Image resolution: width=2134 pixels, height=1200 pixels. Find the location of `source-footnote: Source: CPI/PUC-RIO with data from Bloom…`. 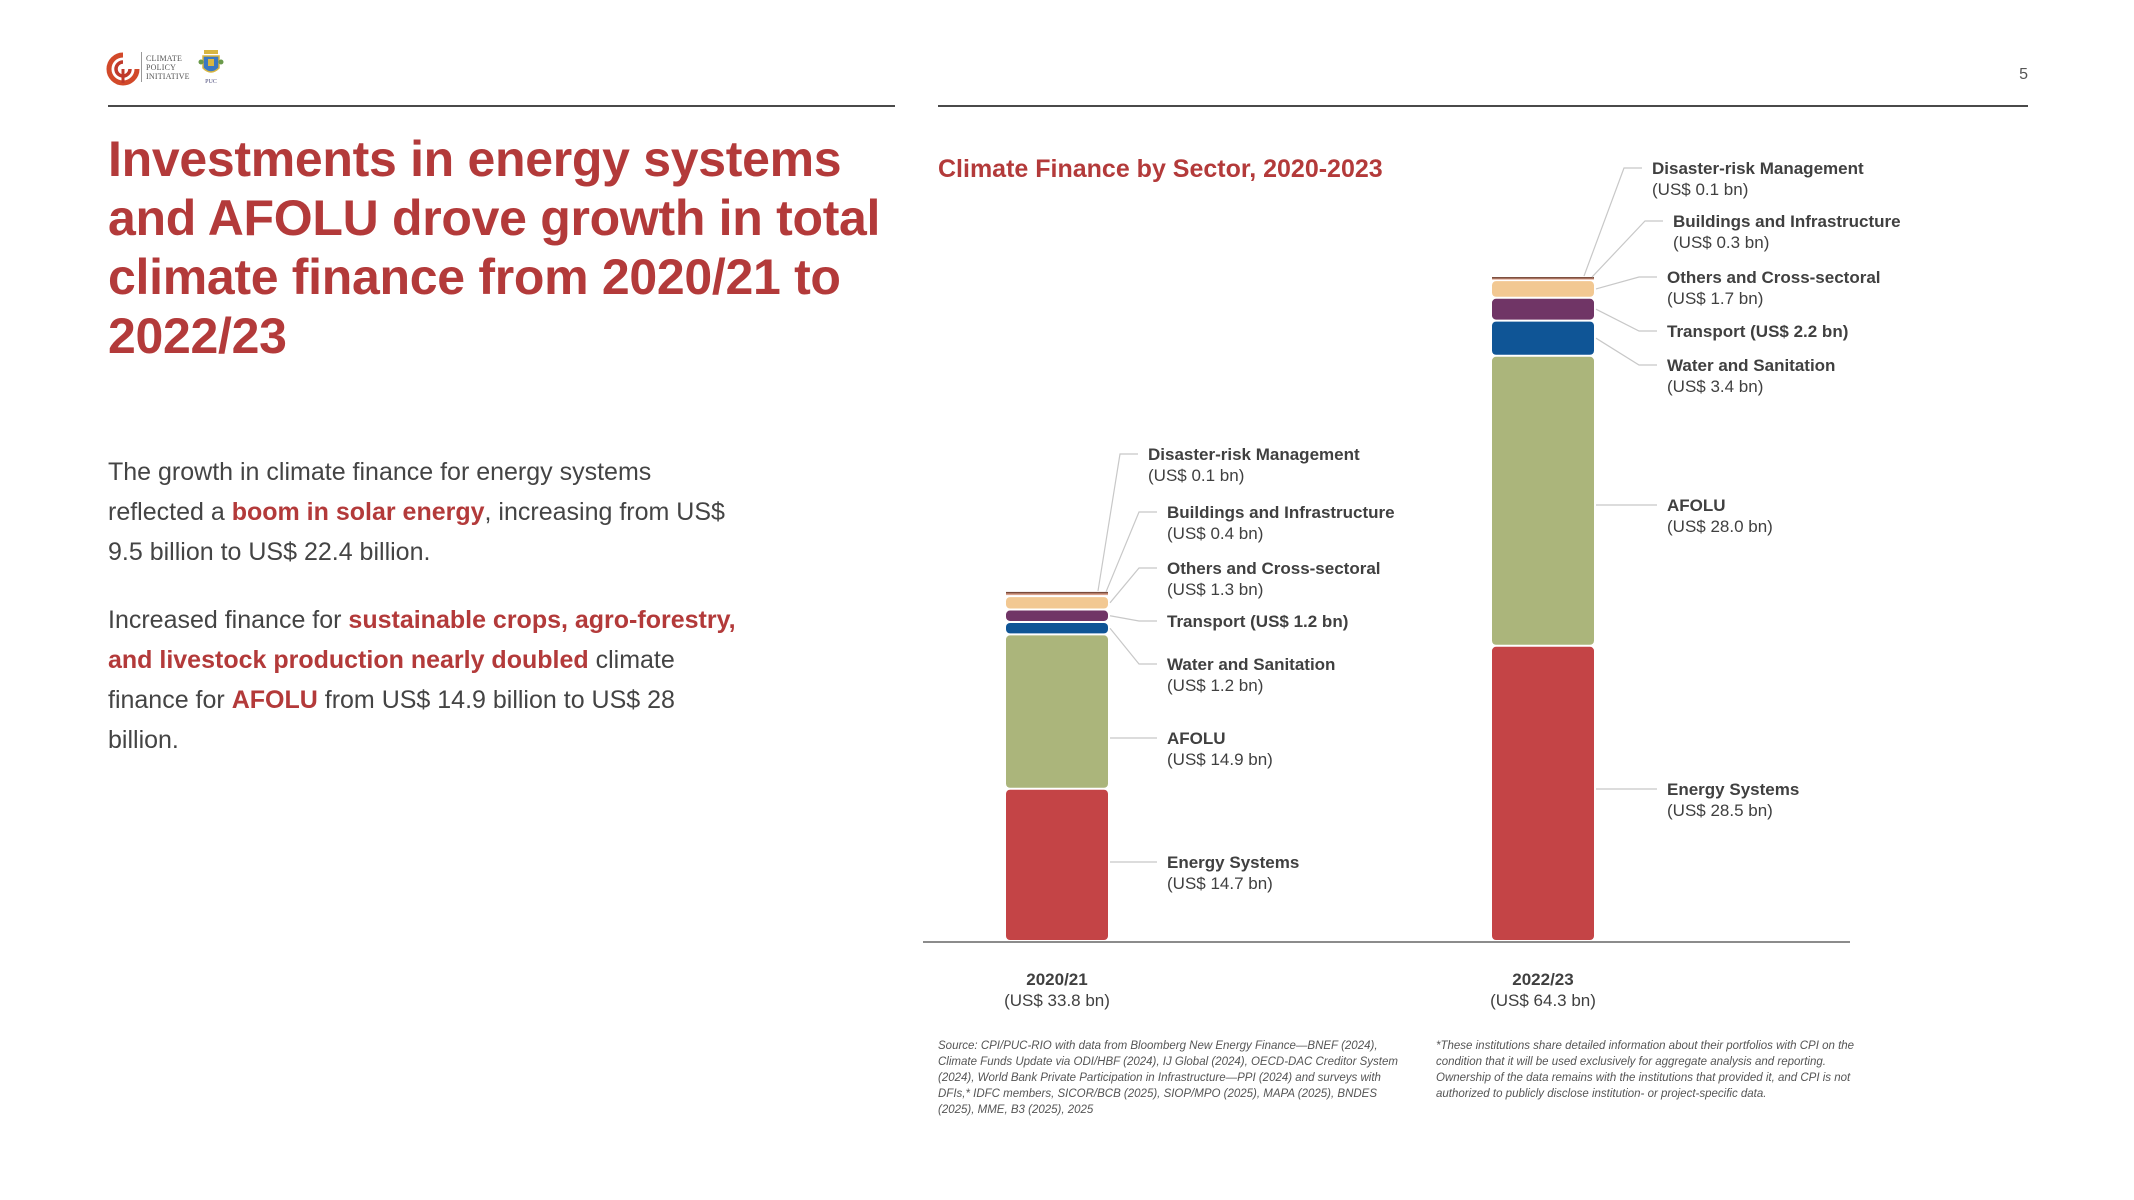

source-footnote: Source: CPI/PUC-RIO with data from Bloom… is located at coordinates (1168, 1078).